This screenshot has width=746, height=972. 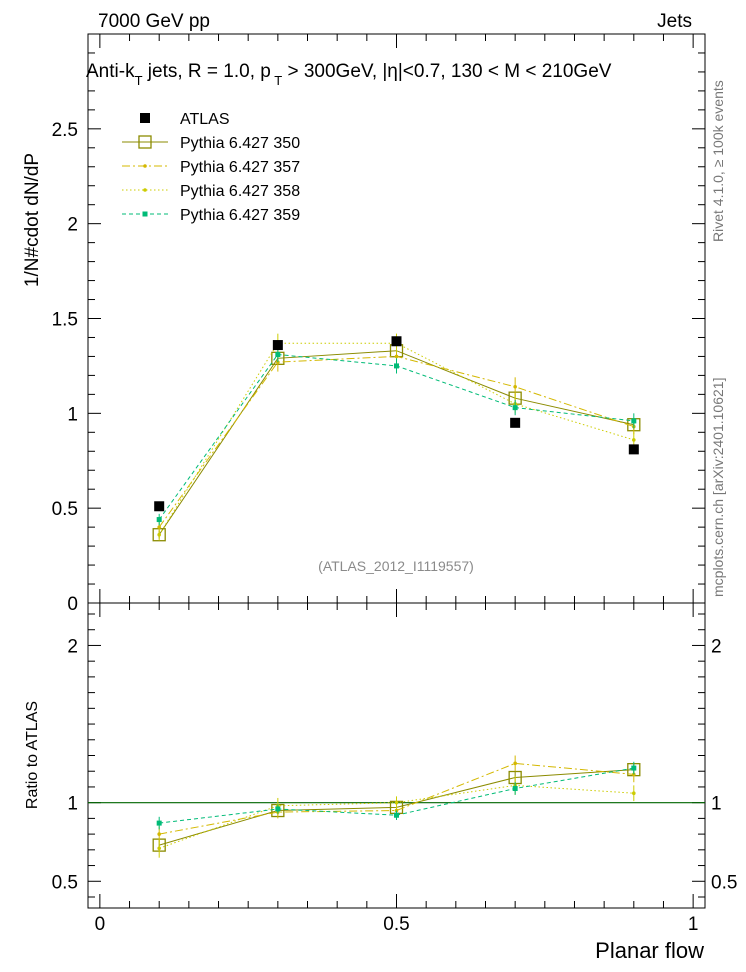 I want to click on main-series-atlas, so click(x=396, y=424).